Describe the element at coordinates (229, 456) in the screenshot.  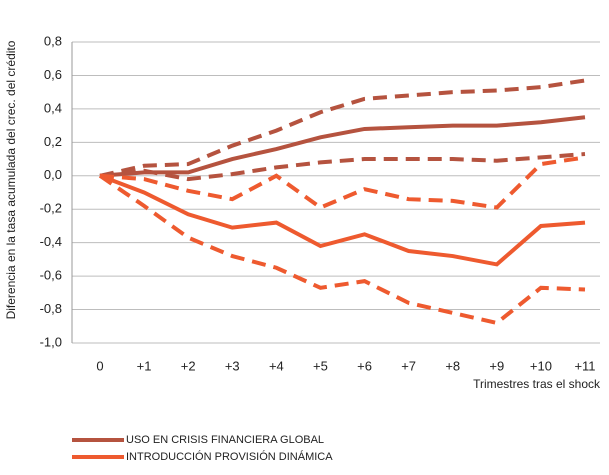
I see `legend-label: INTRODUCCIÓN PROVISIÓN DINÁMICA` at that location.